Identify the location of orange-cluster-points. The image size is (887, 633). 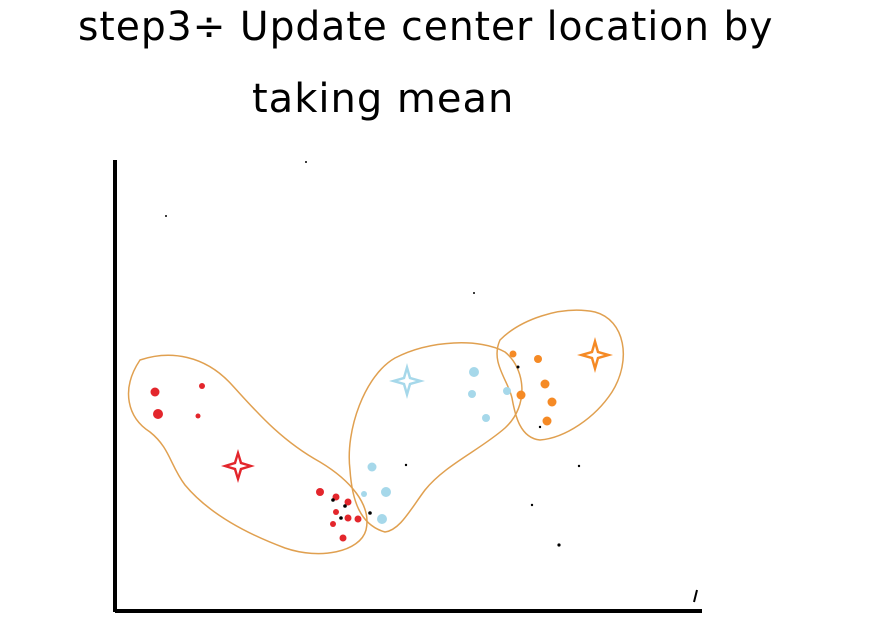
(533, 388).